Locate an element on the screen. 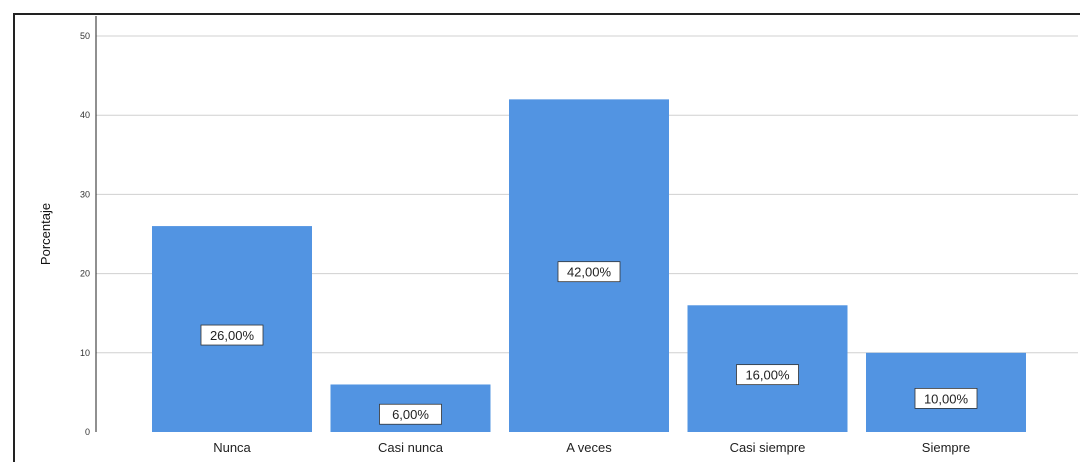 This screenshot has width=1080, height=462. y-tick-label: 50 is located at coordinates (85, 36).